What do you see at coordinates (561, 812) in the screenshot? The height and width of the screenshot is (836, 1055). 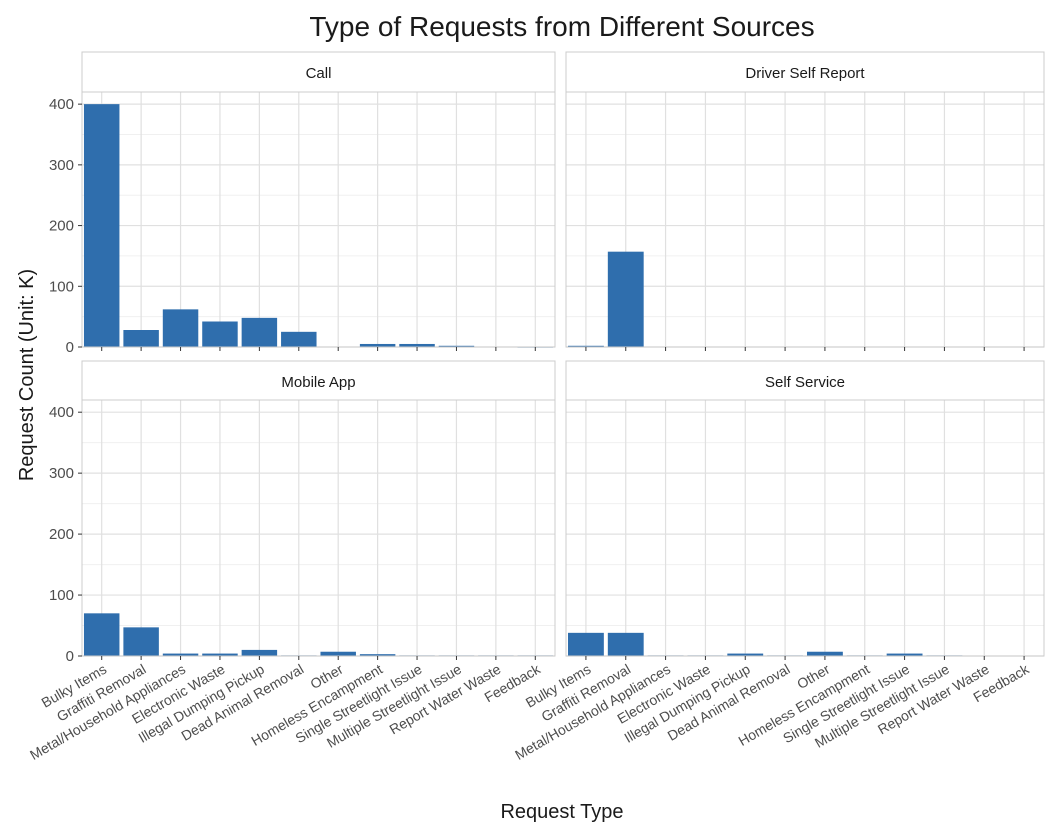 I see `x-axis-title: Request Type` at bounding box center [561, 812].